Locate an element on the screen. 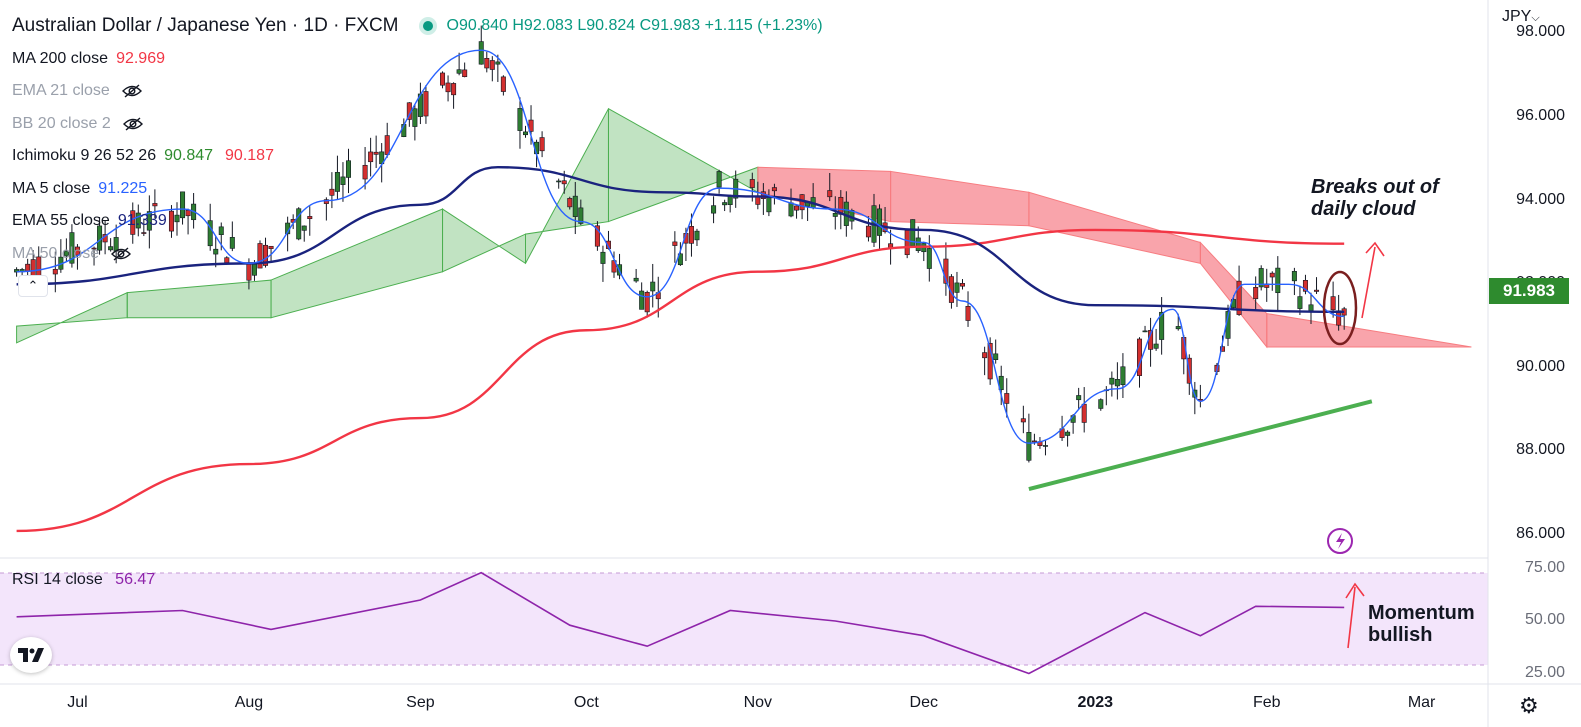 This screenshot has width=1581, height=727. rsi-tick-label: 75.00 is located at coordinates (1544, 567).